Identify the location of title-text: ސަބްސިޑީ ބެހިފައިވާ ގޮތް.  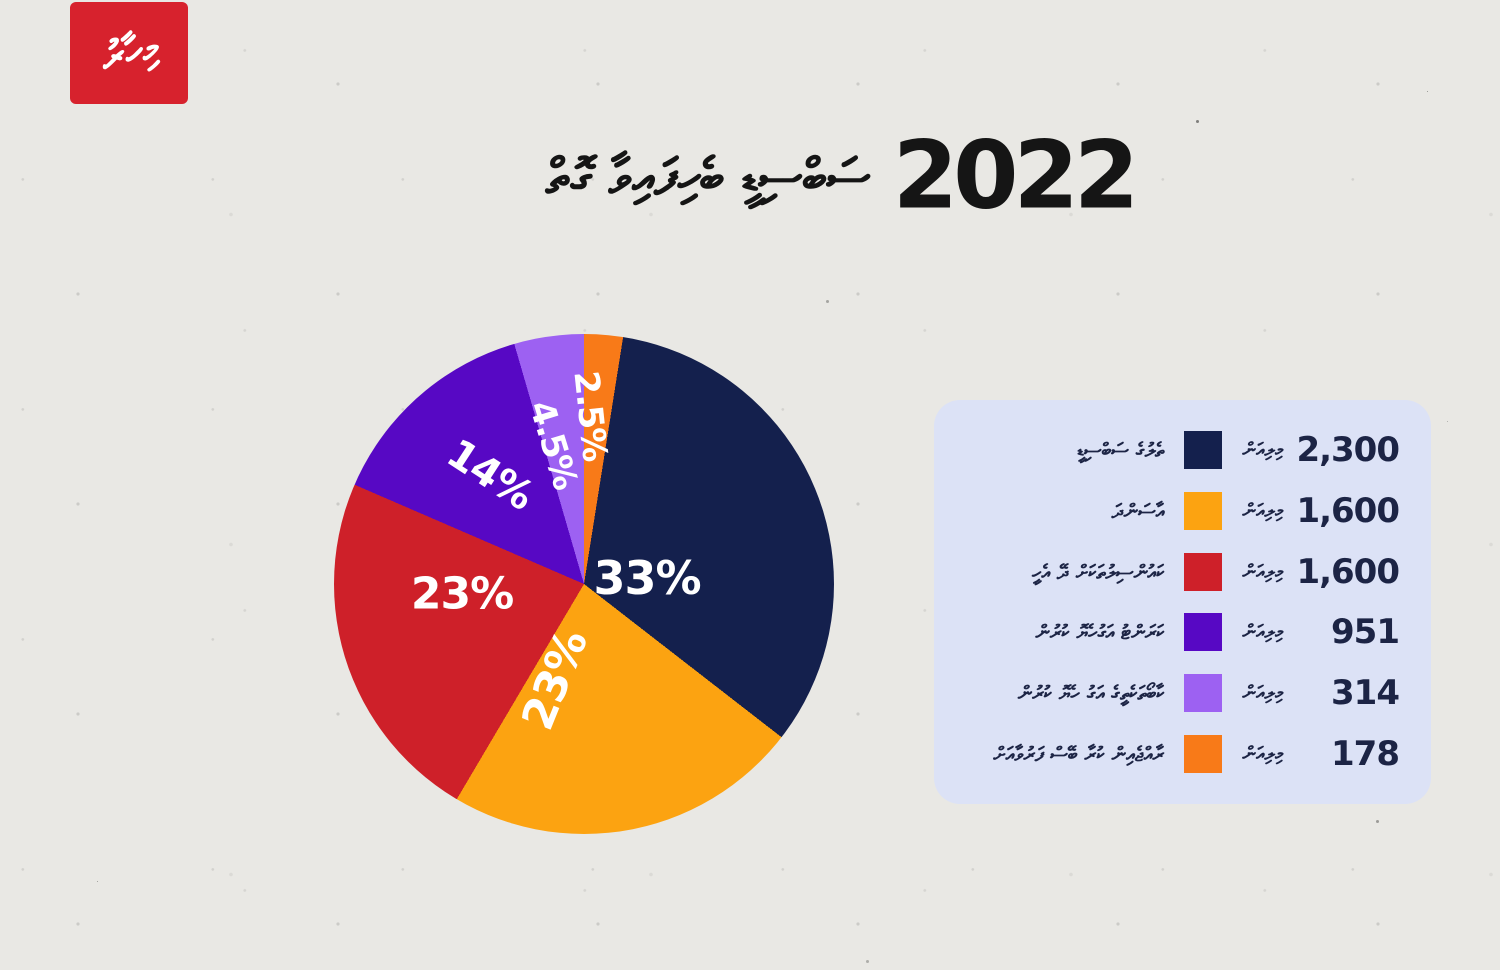
(708, 176).